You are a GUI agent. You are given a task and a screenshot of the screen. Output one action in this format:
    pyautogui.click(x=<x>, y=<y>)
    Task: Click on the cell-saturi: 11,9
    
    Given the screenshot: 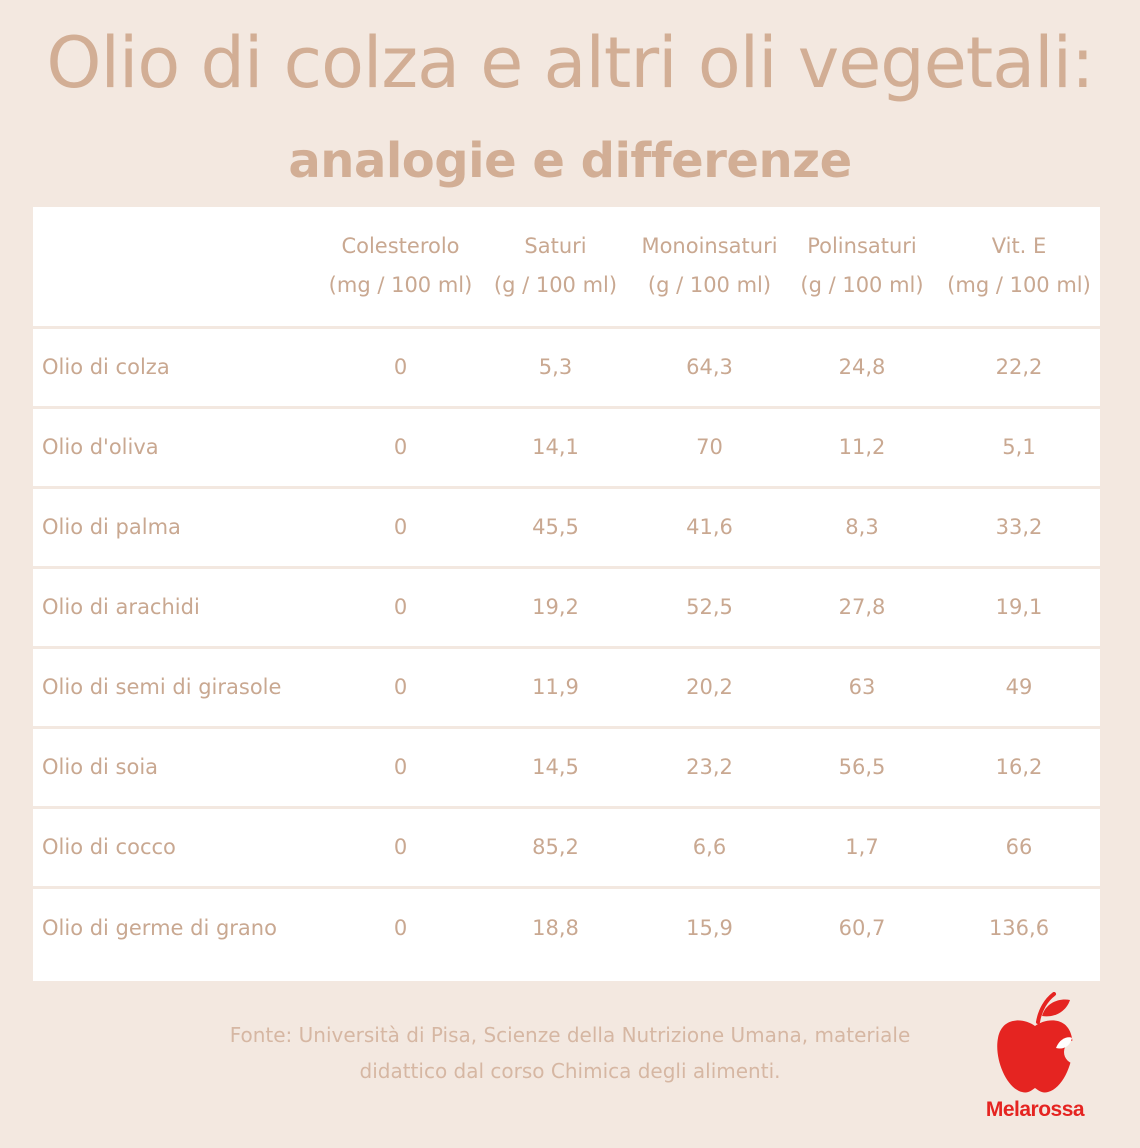 What is the action you would take?
    pyautogui.click(x=555, y=686)
    